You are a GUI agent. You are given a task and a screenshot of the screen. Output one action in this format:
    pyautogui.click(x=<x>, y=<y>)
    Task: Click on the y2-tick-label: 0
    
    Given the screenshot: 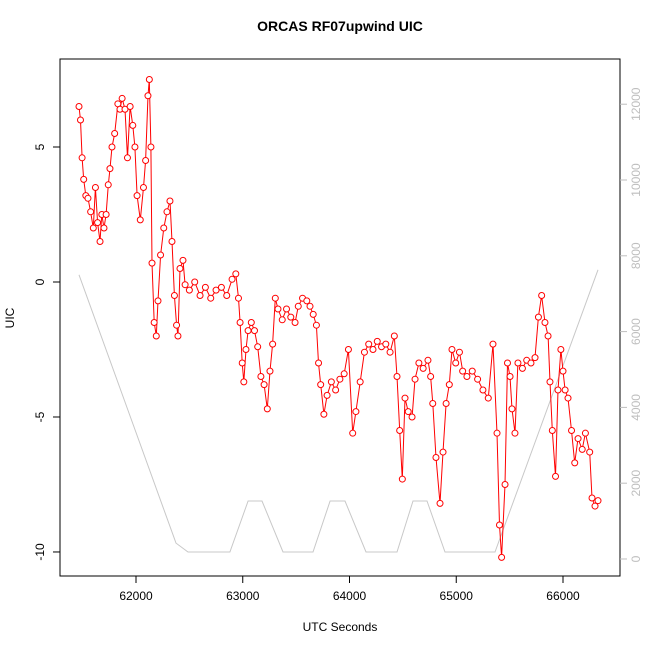 What is the action you would take?
    pyautogui.click(x=636, y=558)
    